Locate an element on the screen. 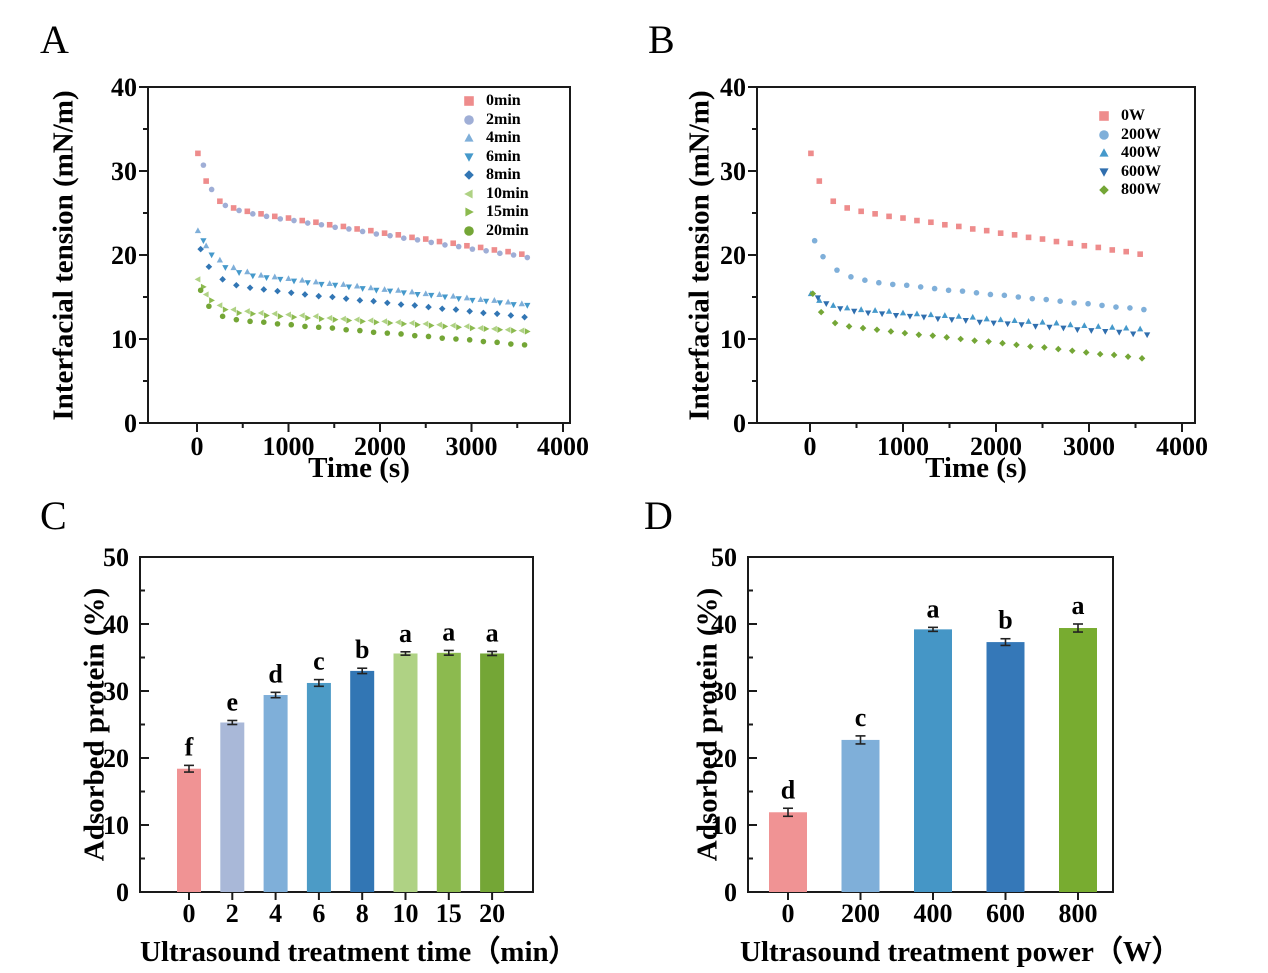  panel-c-y-axis-title: Adsorbed protein (%) is located at coordinates (94, 724).